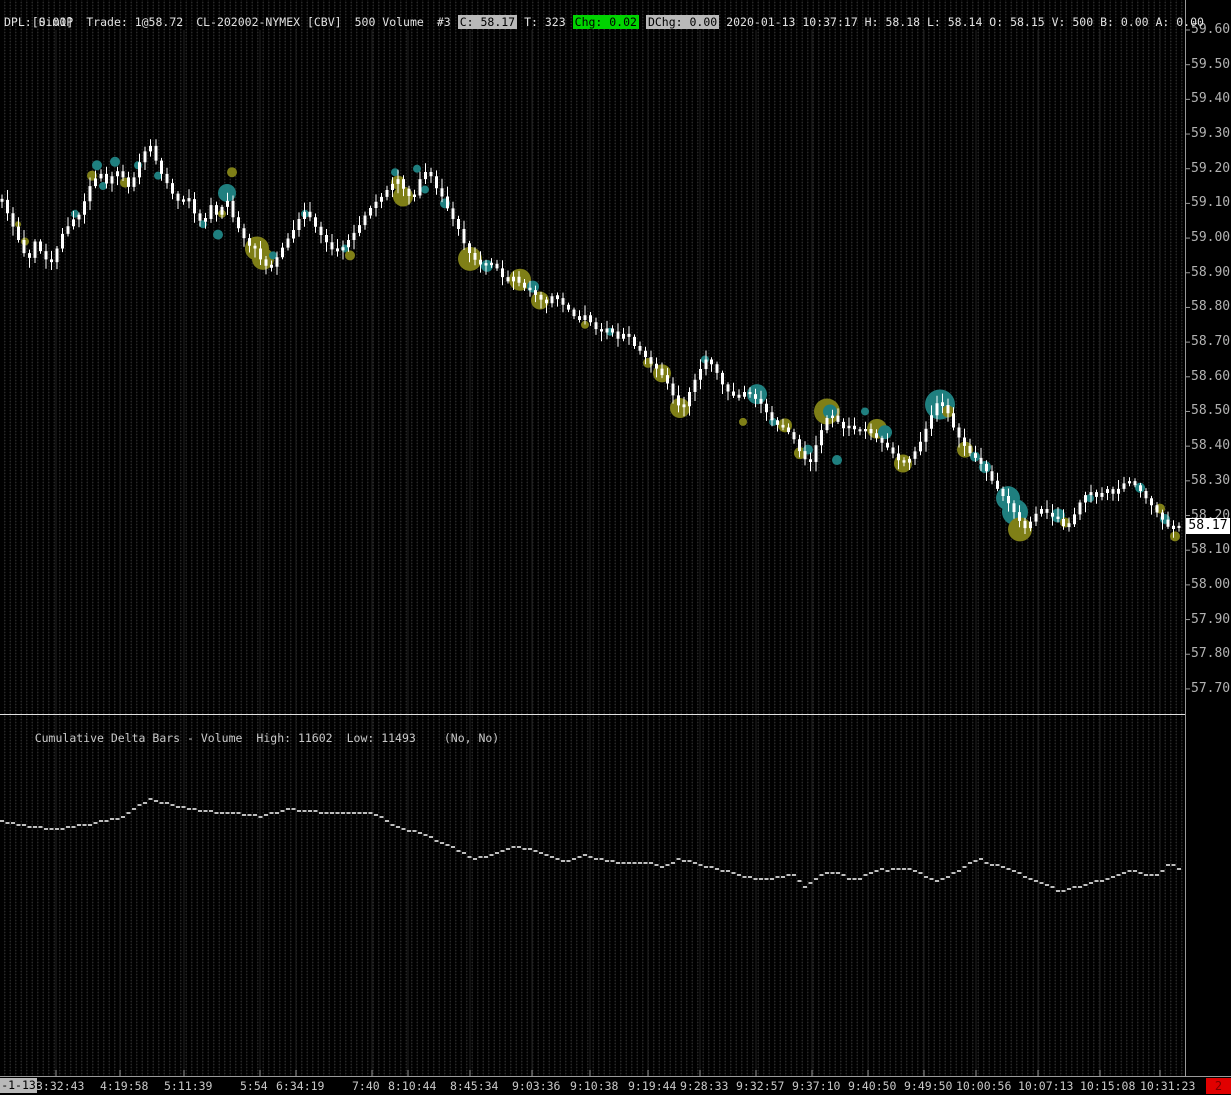 The image size is (1231, 1095). What do you see at coordinates (300, 1086) in the screenshot?
I see `time-axis-label: 6:34:19` at bounding box center [300, 1086].